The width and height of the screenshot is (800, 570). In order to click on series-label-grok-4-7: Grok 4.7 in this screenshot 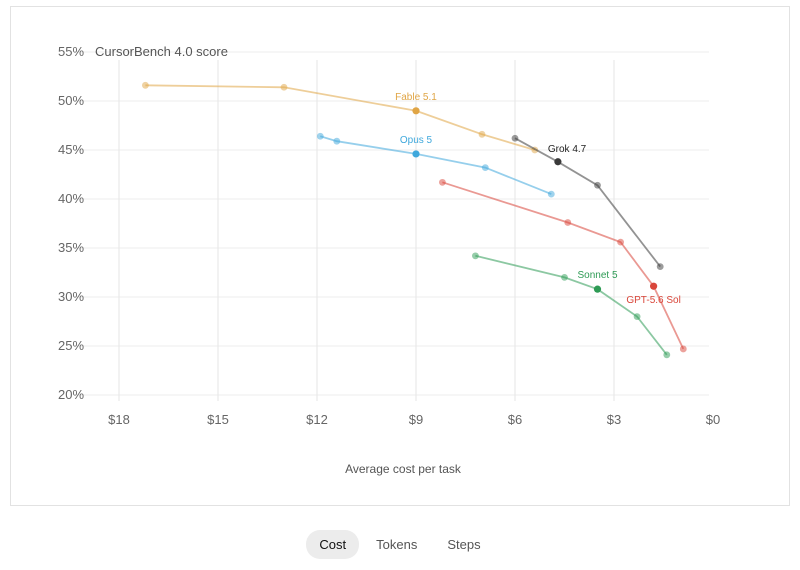, I will do `click(567, 149)`.